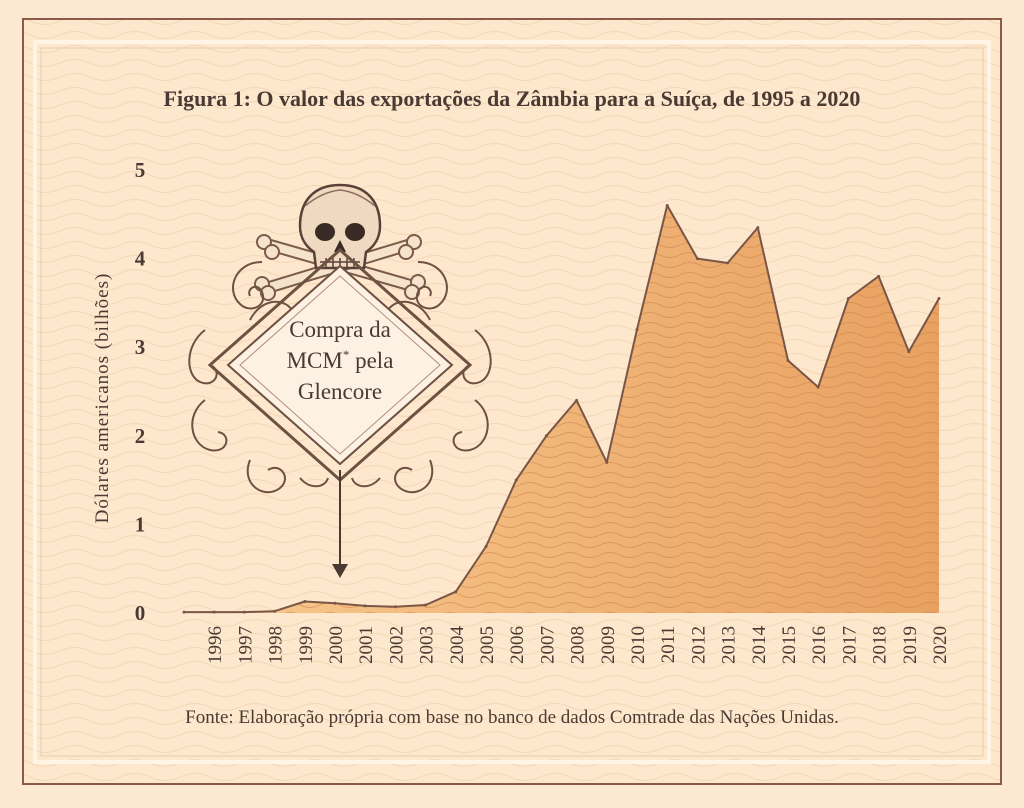  What do you see at coordinates (140, 524) in the screenshot?
I see `y-tick-label: 1` at bounding box center [140, 524].